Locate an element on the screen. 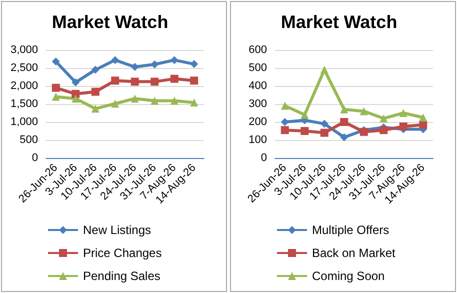 Image resolution: width=457 pixels, height=293 pixels. legend-label: Coming Soon is located at coordinates (348, 276).